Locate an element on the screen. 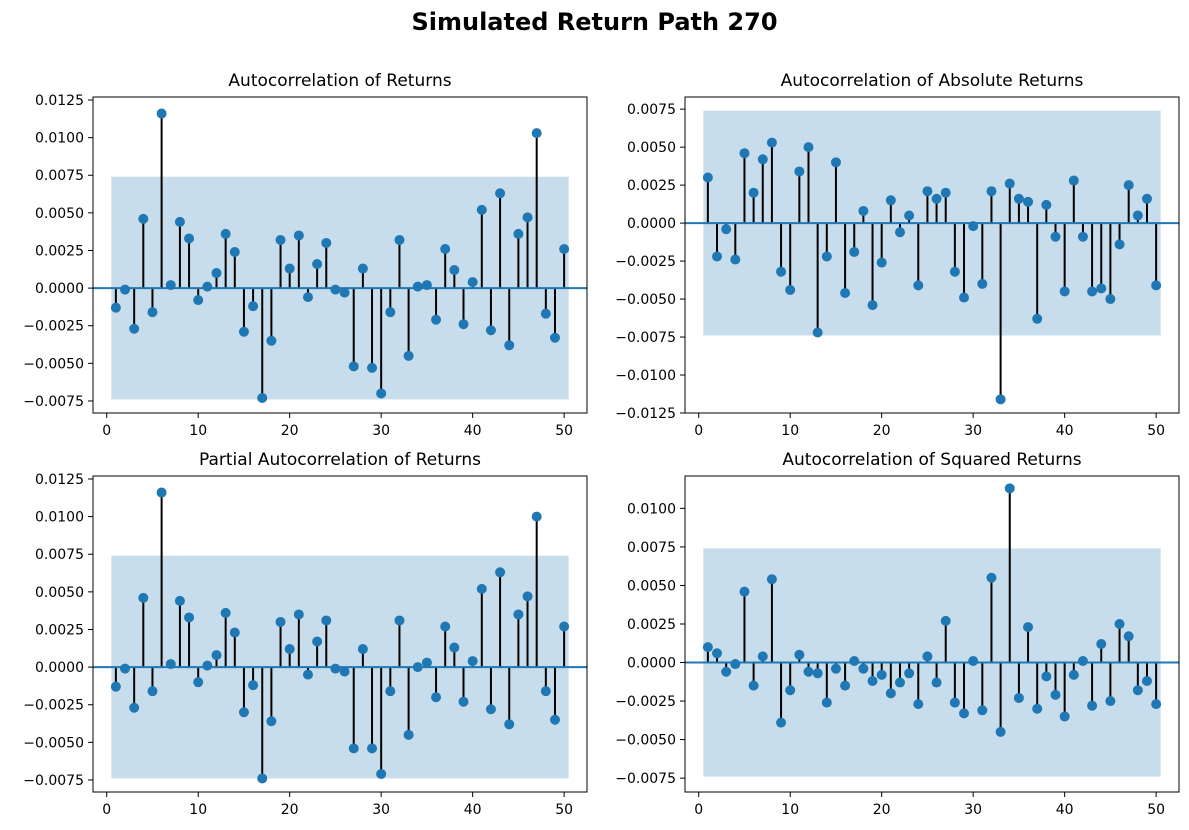 The width and height of the screenshot is (1189, 830). sq-acf-ytick-label: −0.0075 is located at coordinates (645, 779).